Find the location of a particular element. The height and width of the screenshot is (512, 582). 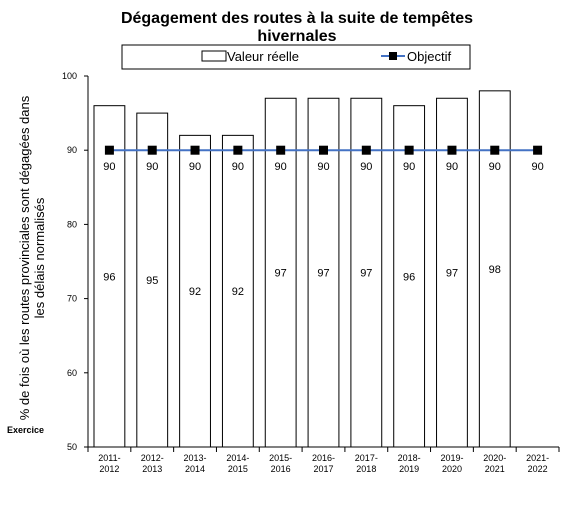

y-axis-title-line-2: les délais normalisés is located at coordinates (39, 257).